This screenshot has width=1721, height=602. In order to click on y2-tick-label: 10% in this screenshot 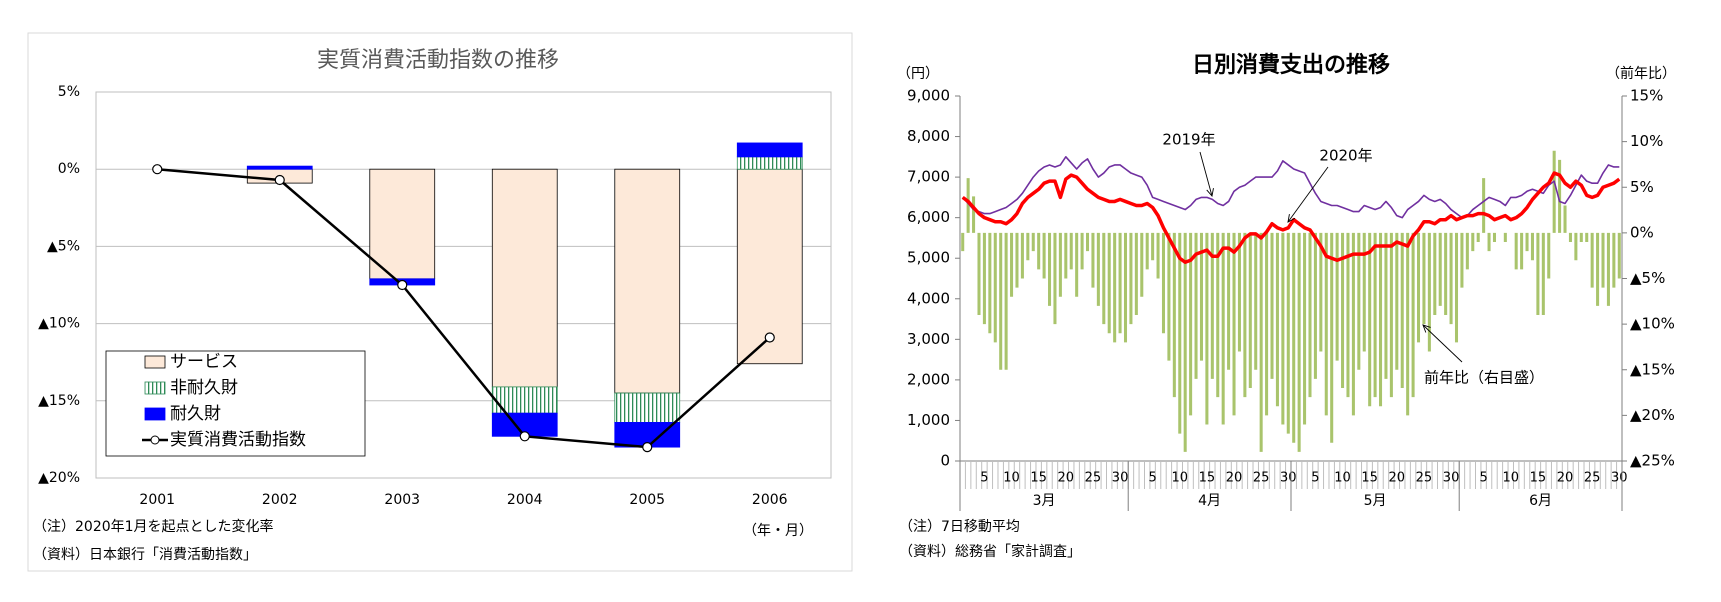, I will do `click(1646, 141)`.